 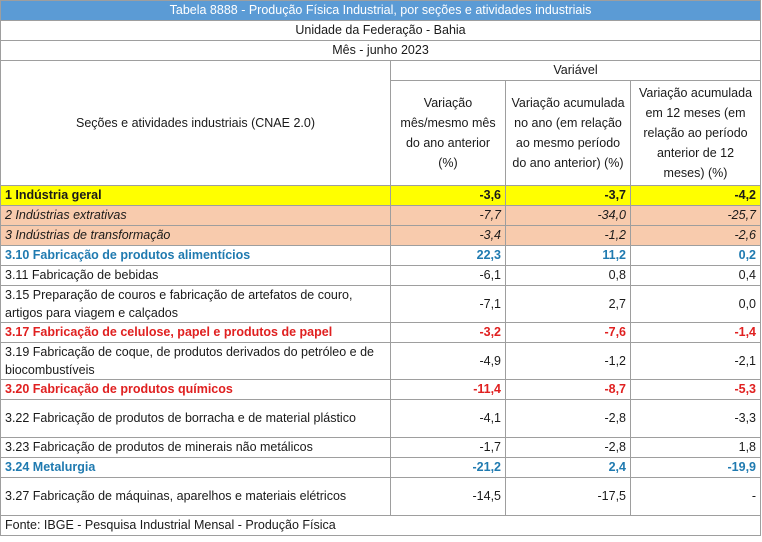 I want to click on cell-mes: -3,4, so click(x=448, y=235).